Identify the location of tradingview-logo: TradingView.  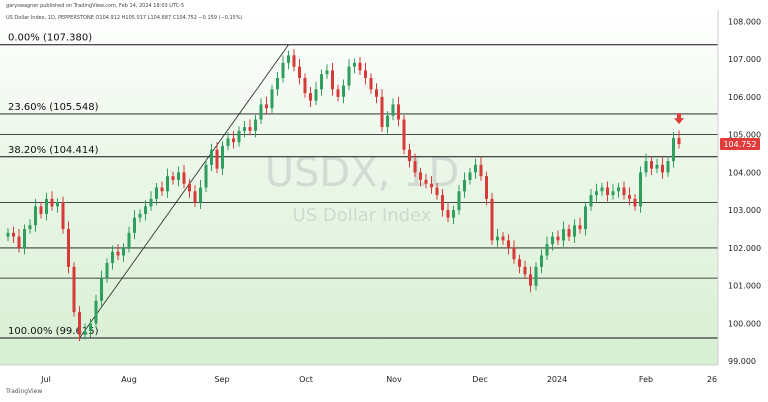
(24, 391).